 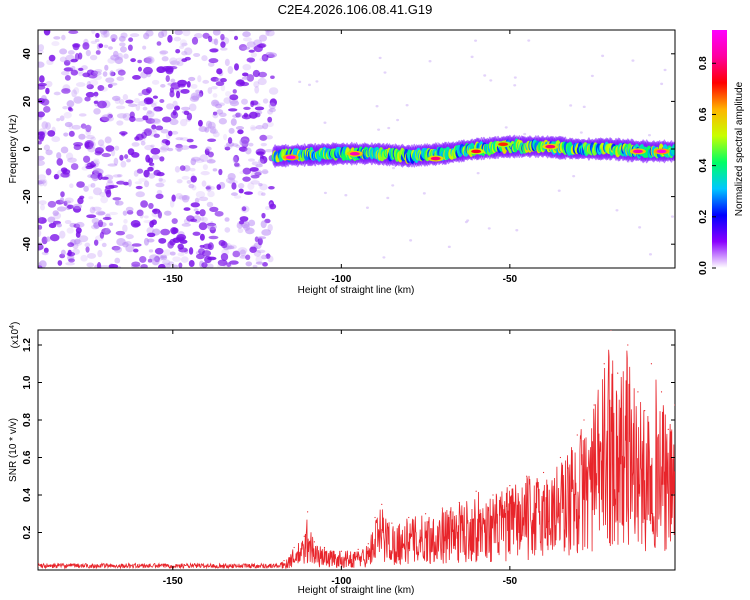 I want to click on y-tick-label: 20, so click(x=27, y=101).